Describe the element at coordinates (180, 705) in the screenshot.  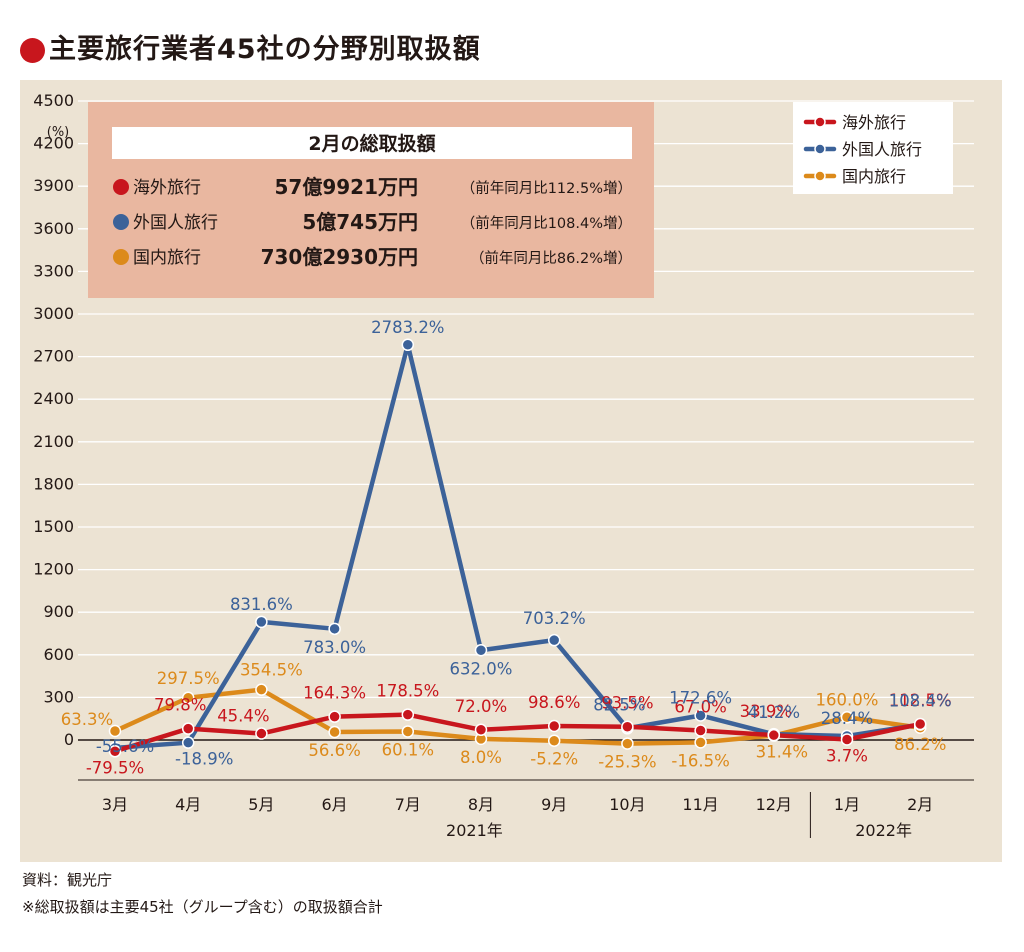
I see `data-label: 79.8%` at that location.